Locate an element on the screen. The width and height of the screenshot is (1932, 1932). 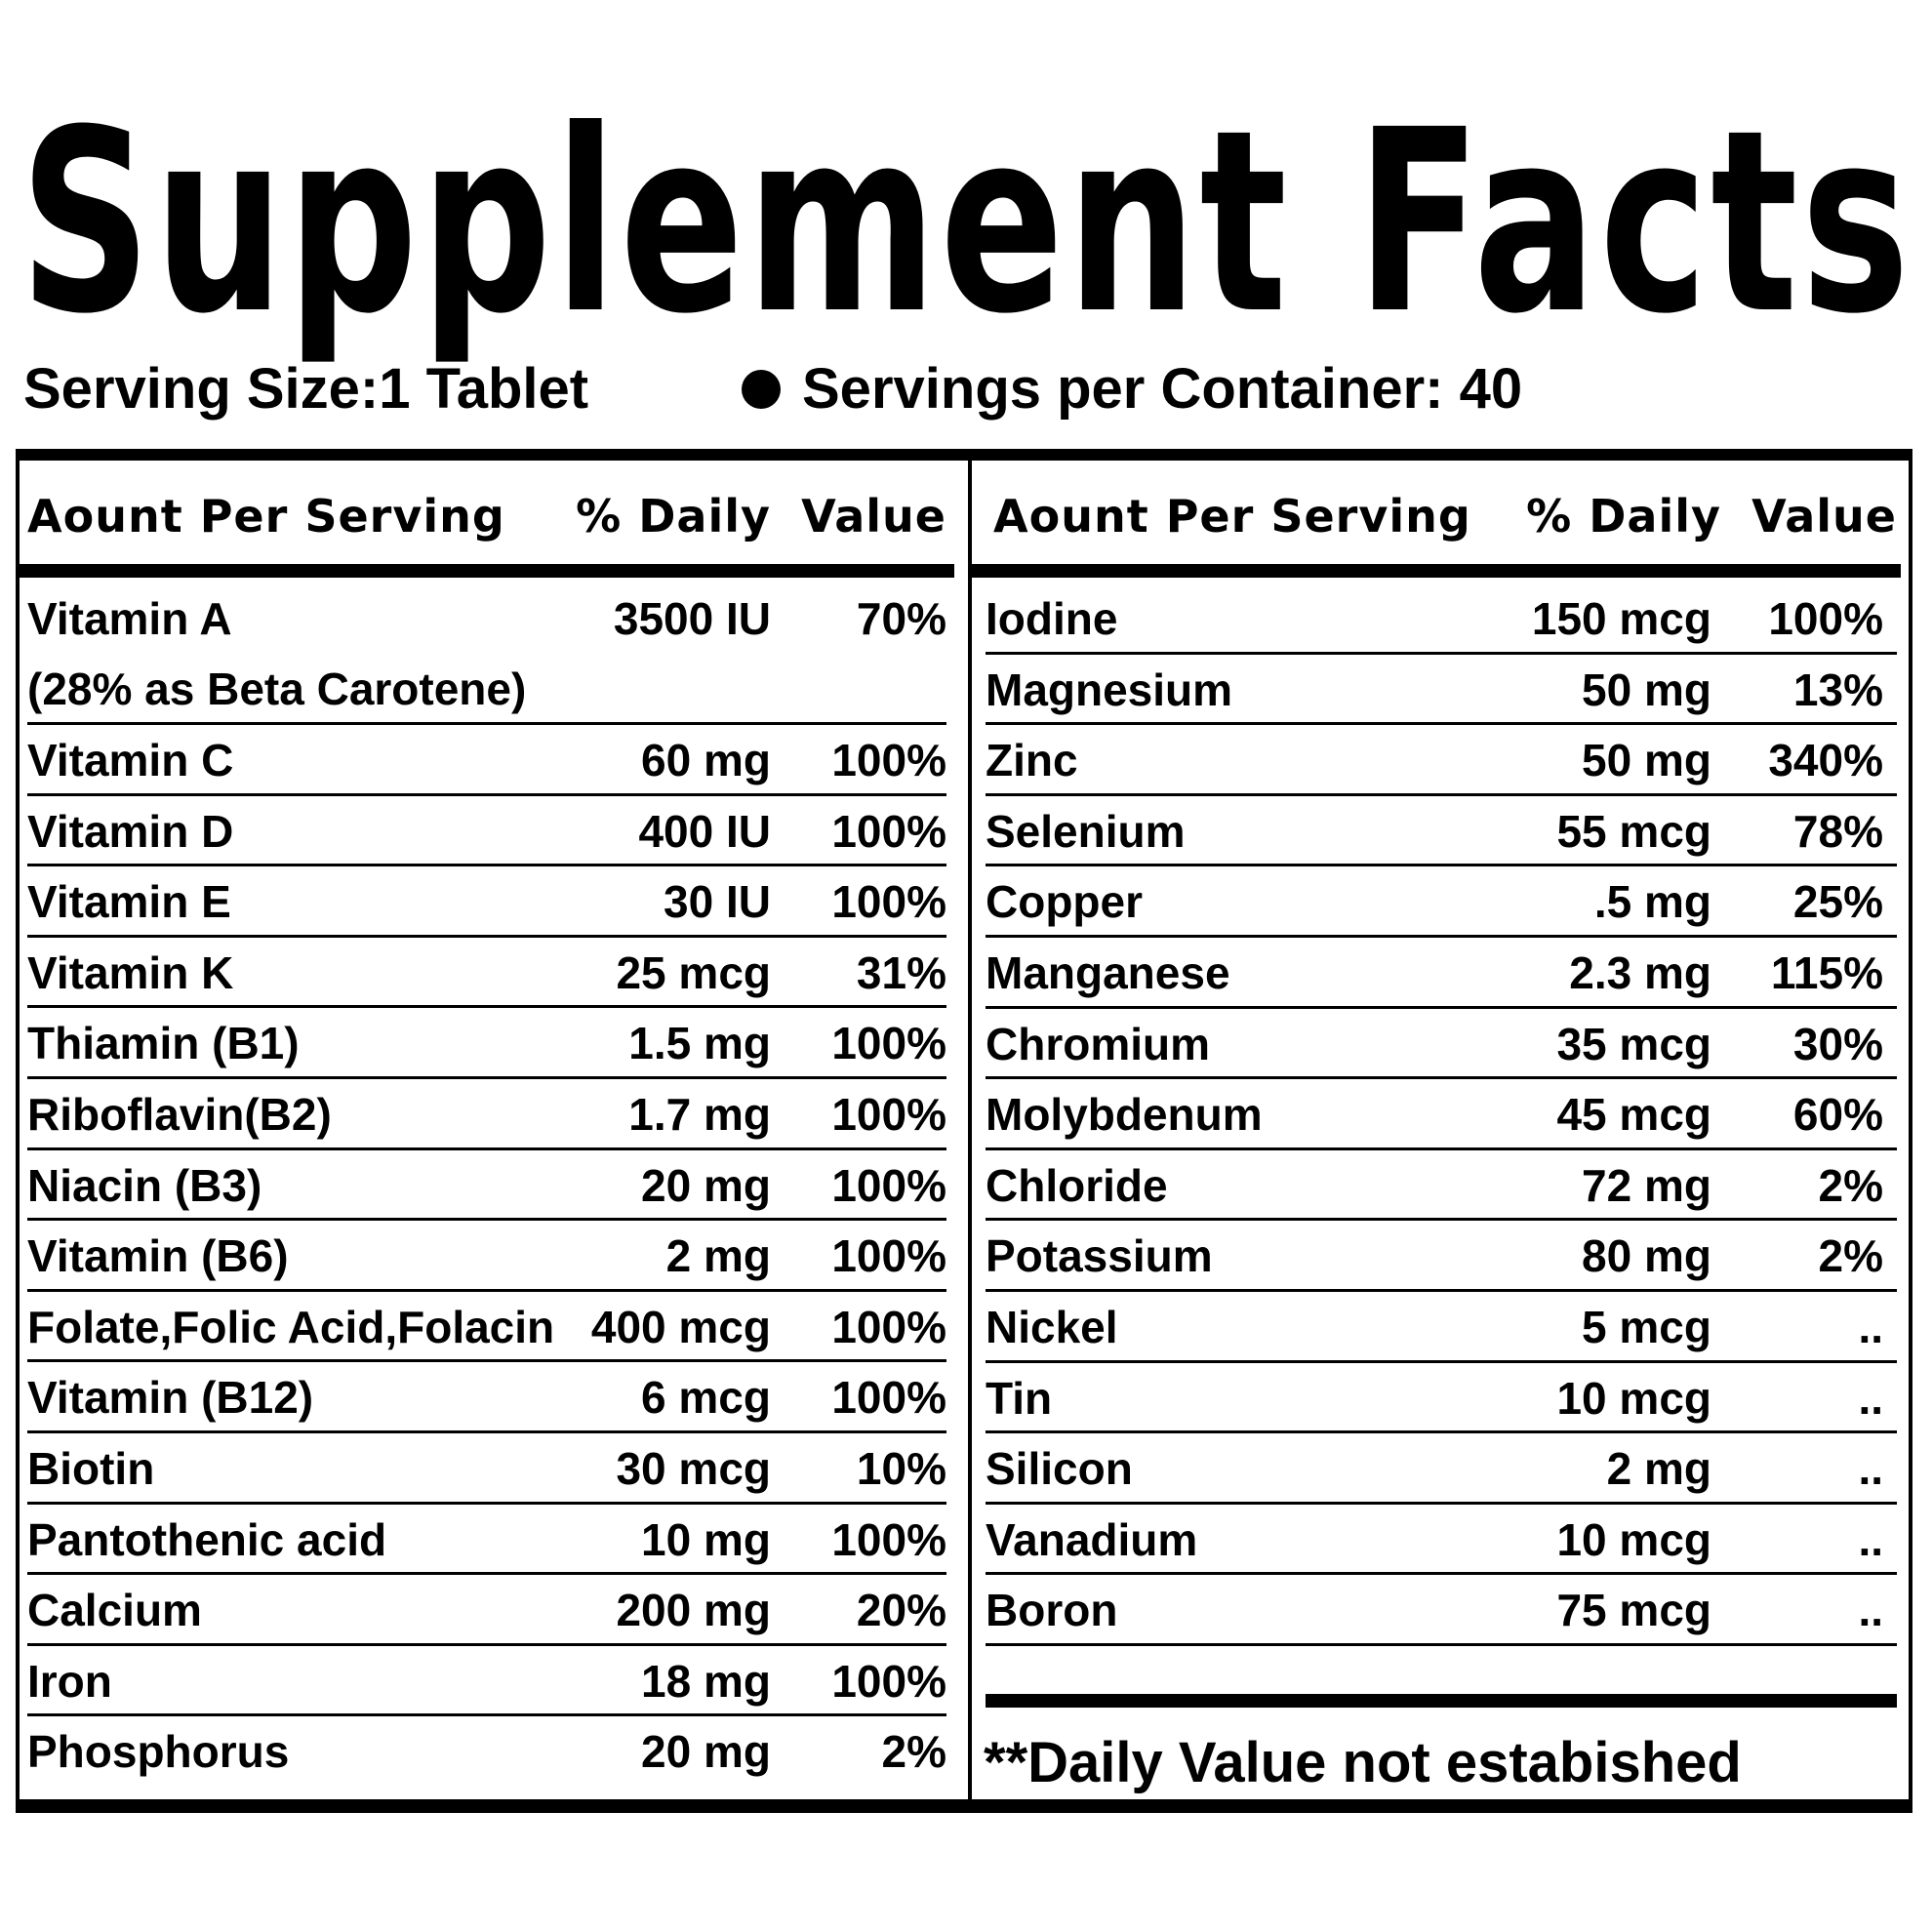
nutrient-amount: 30 IU is located at coordinates (717, 902).